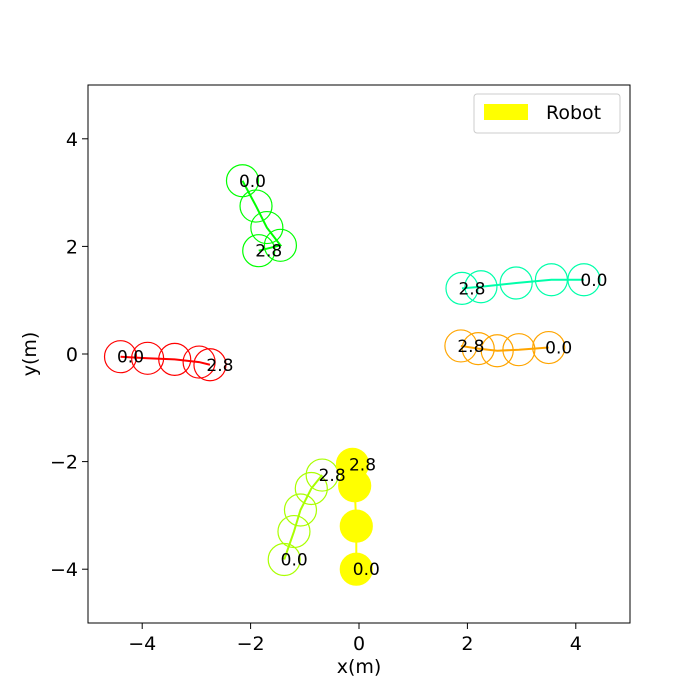  What do you see at coordinates (72, 247) in the screenshot?
I see `y-tick-label: 2` at bounding box center [72, 247].